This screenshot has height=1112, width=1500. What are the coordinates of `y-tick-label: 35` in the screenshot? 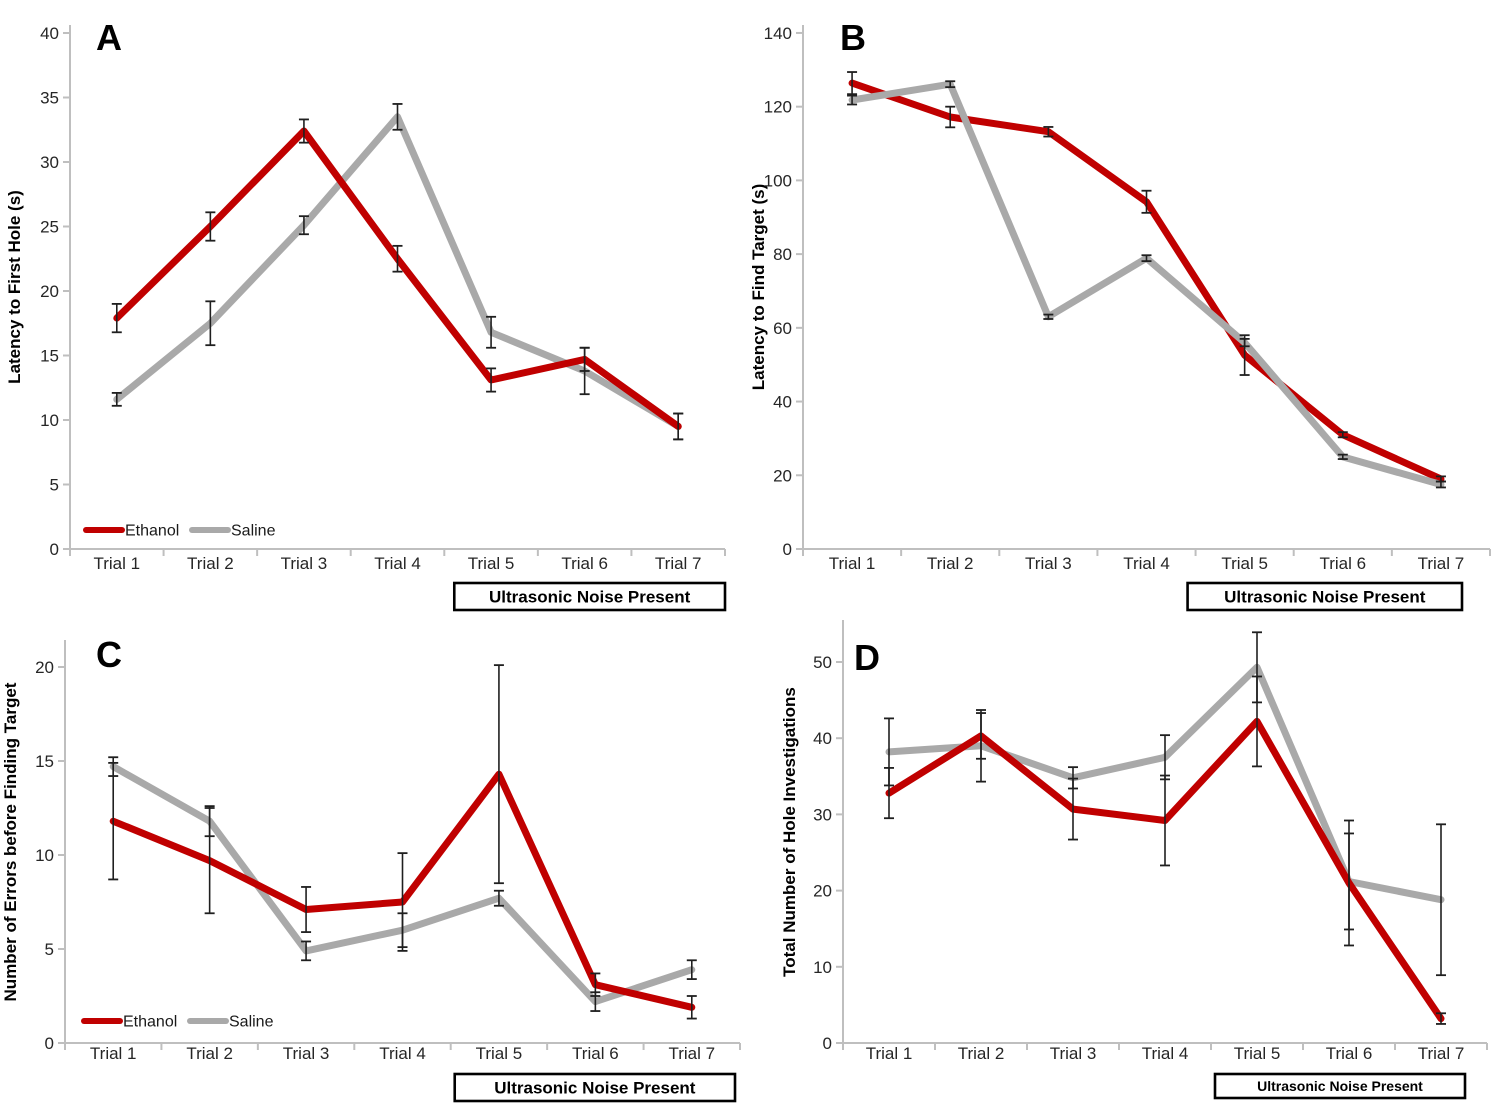 It's located at (49, 98).